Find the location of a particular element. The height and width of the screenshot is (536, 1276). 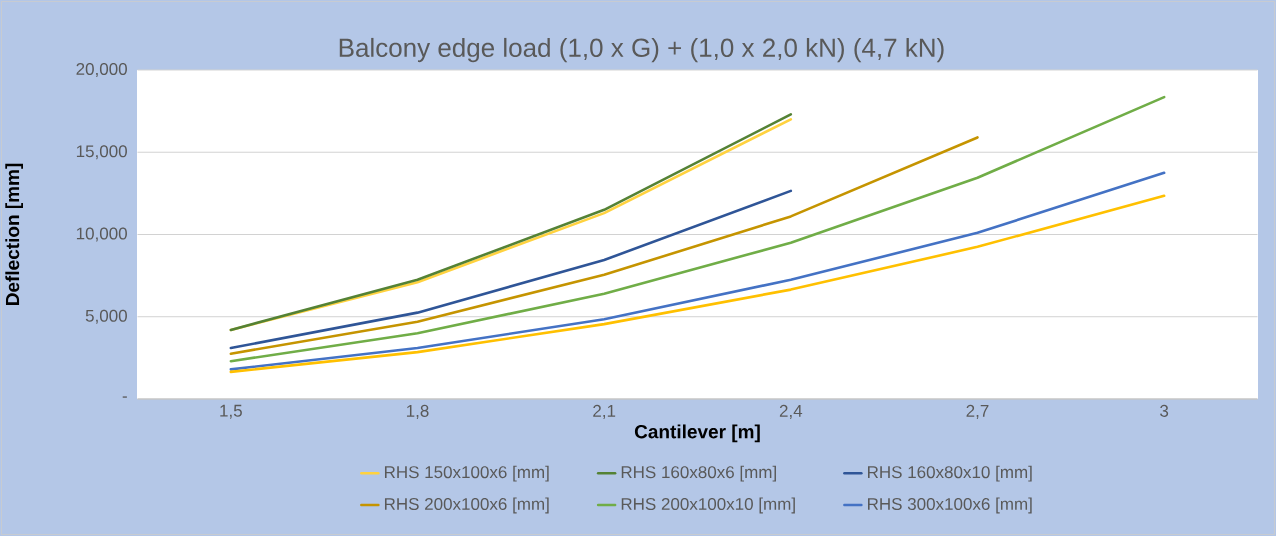

legend-label: RHS 150x100x6 [mm] is located at coordinates (466, 473).